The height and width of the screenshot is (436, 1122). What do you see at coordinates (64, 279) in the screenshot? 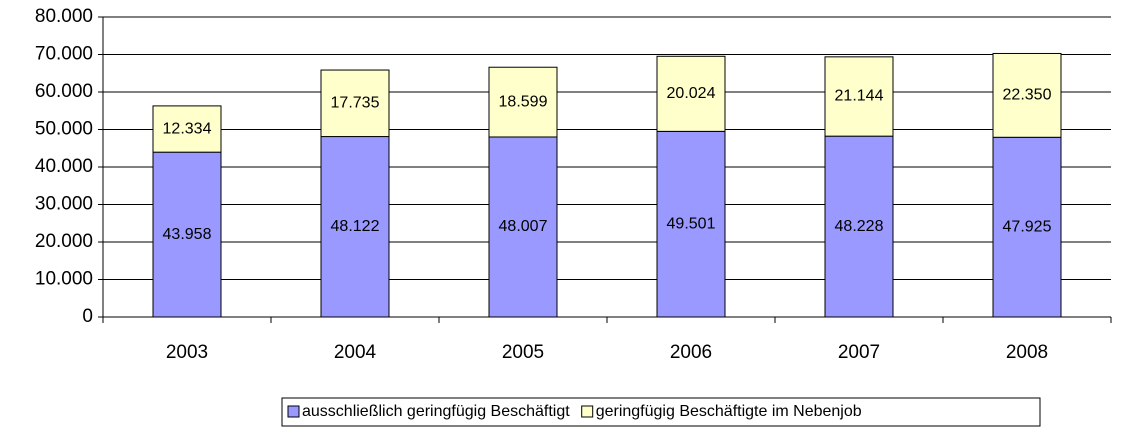
I see `y-tick-label: 10.000` at bounding box center [64, 279].